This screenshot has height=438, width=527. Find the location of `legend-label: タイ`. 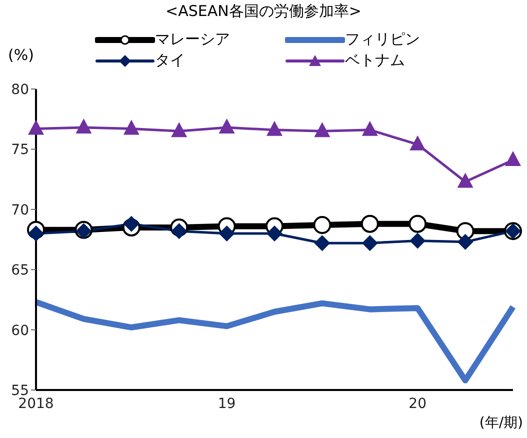

legend-label: タイ is located at coordinates (170, 60).